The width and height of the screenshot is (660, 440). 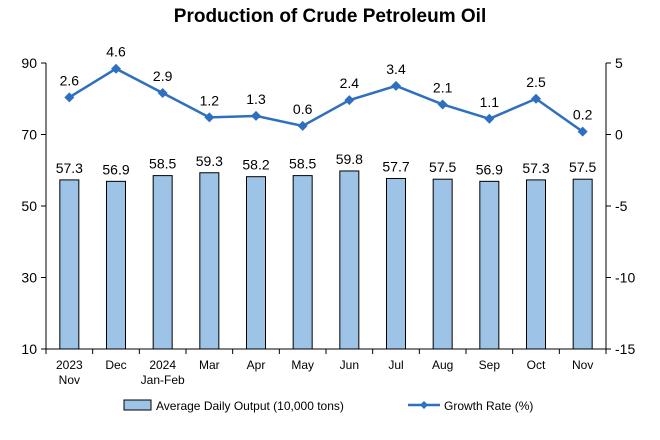 I want to click on y-right-tick-label: -15, so click(x=625, y=349).